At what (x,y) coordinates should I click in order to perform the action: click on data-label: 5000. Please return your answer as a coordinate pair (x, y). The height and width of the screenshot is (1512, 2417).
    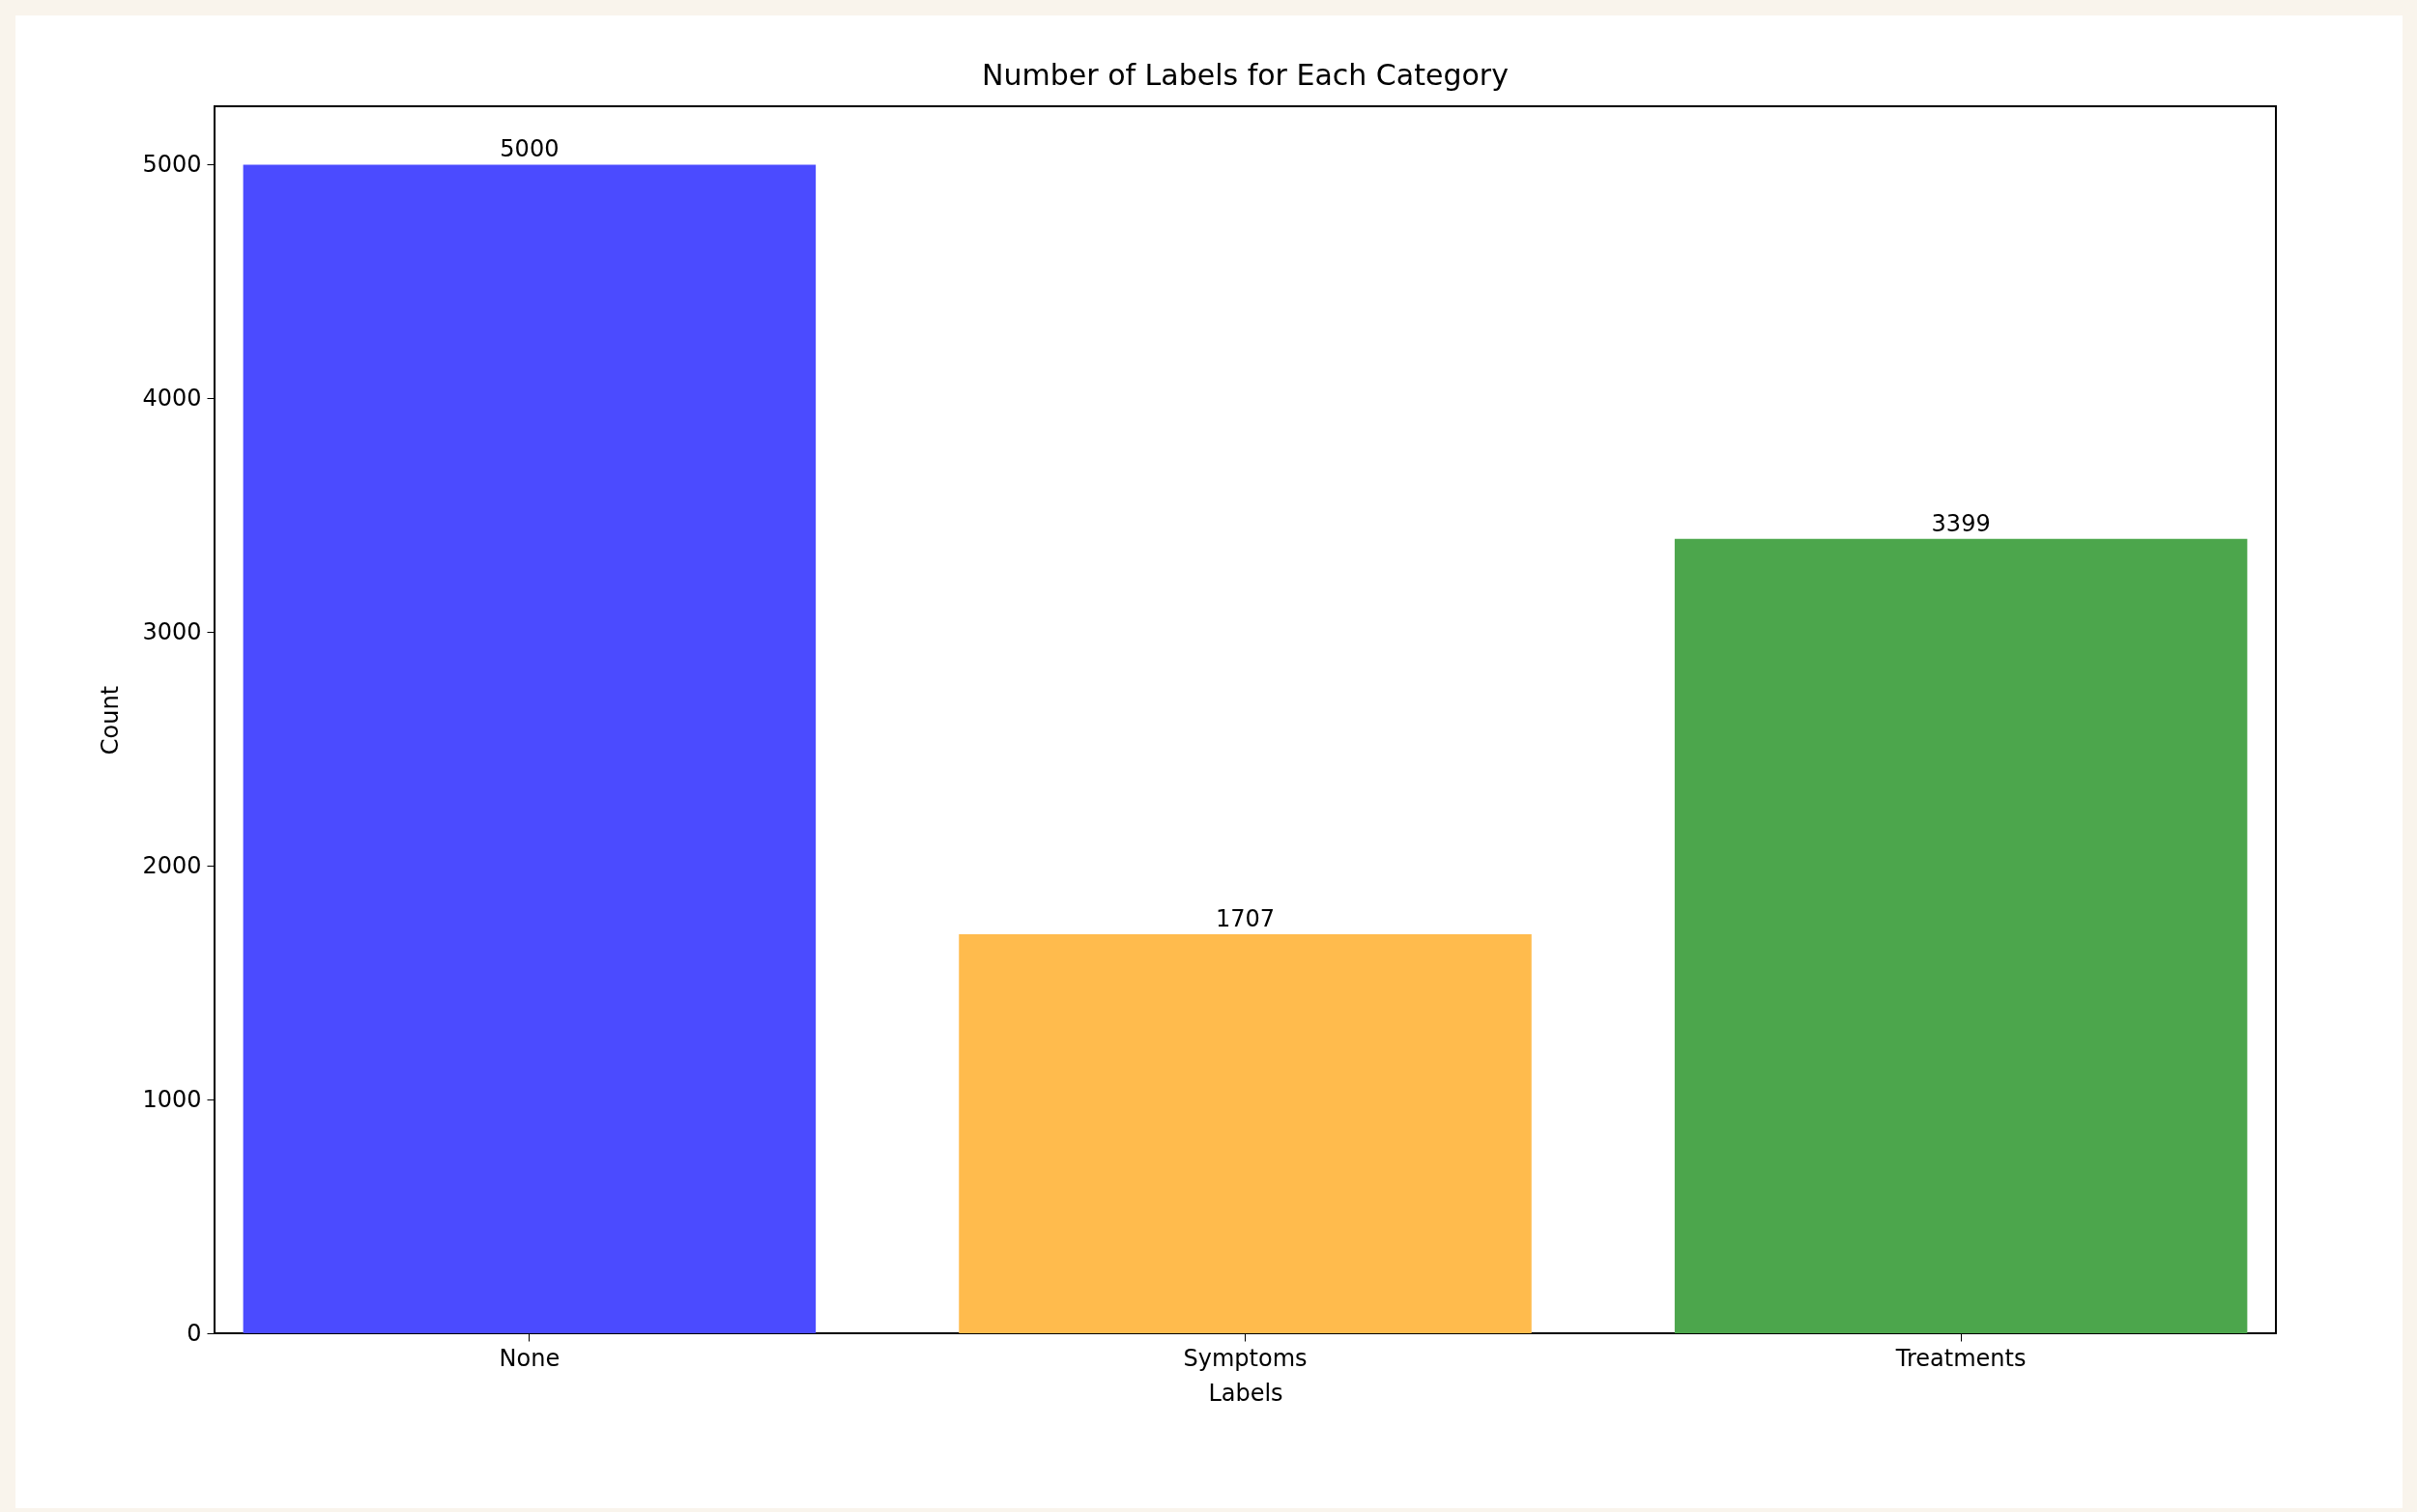
    Looking at the image, I should click on (530, 149).